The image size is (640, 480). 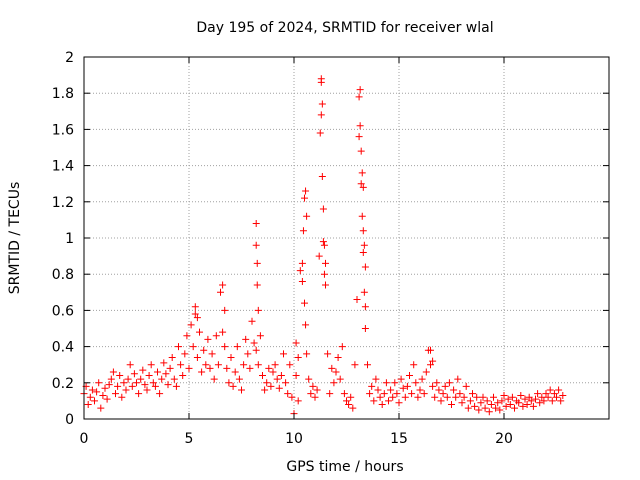 I want to click on y-tick-label: 1, so click(x=69, y=239).